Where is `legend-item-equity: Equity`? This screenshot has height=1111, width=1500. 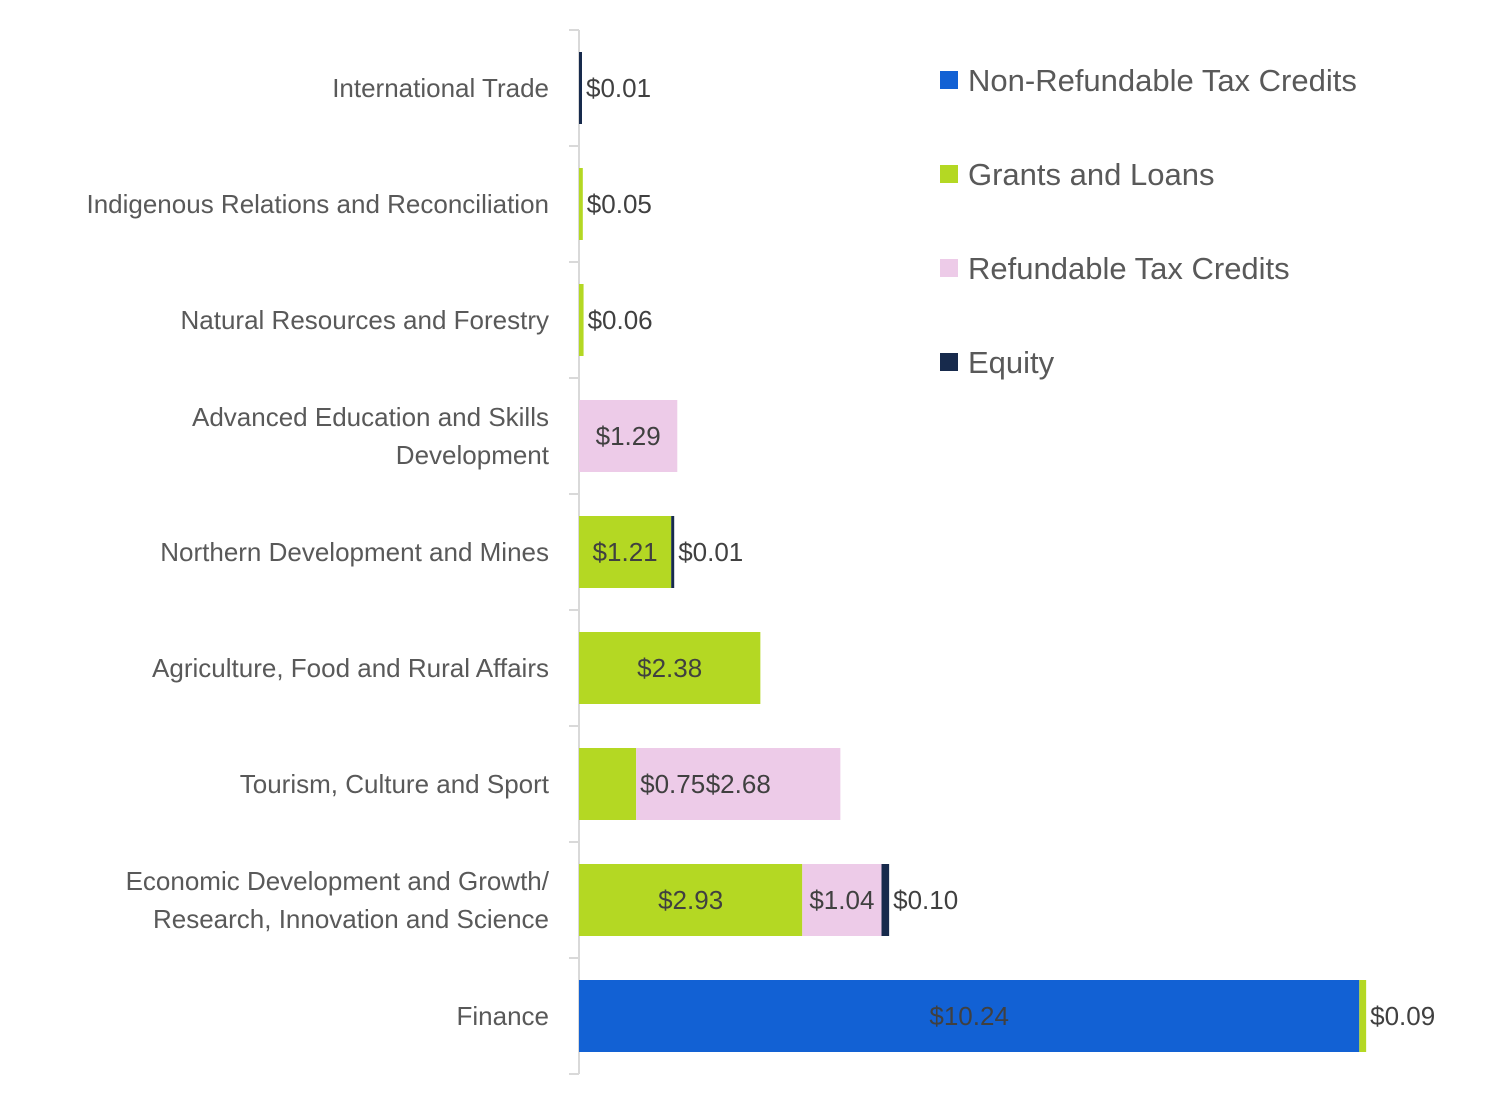
legend-item-equity: Equity is located at coordinates (997, 362).